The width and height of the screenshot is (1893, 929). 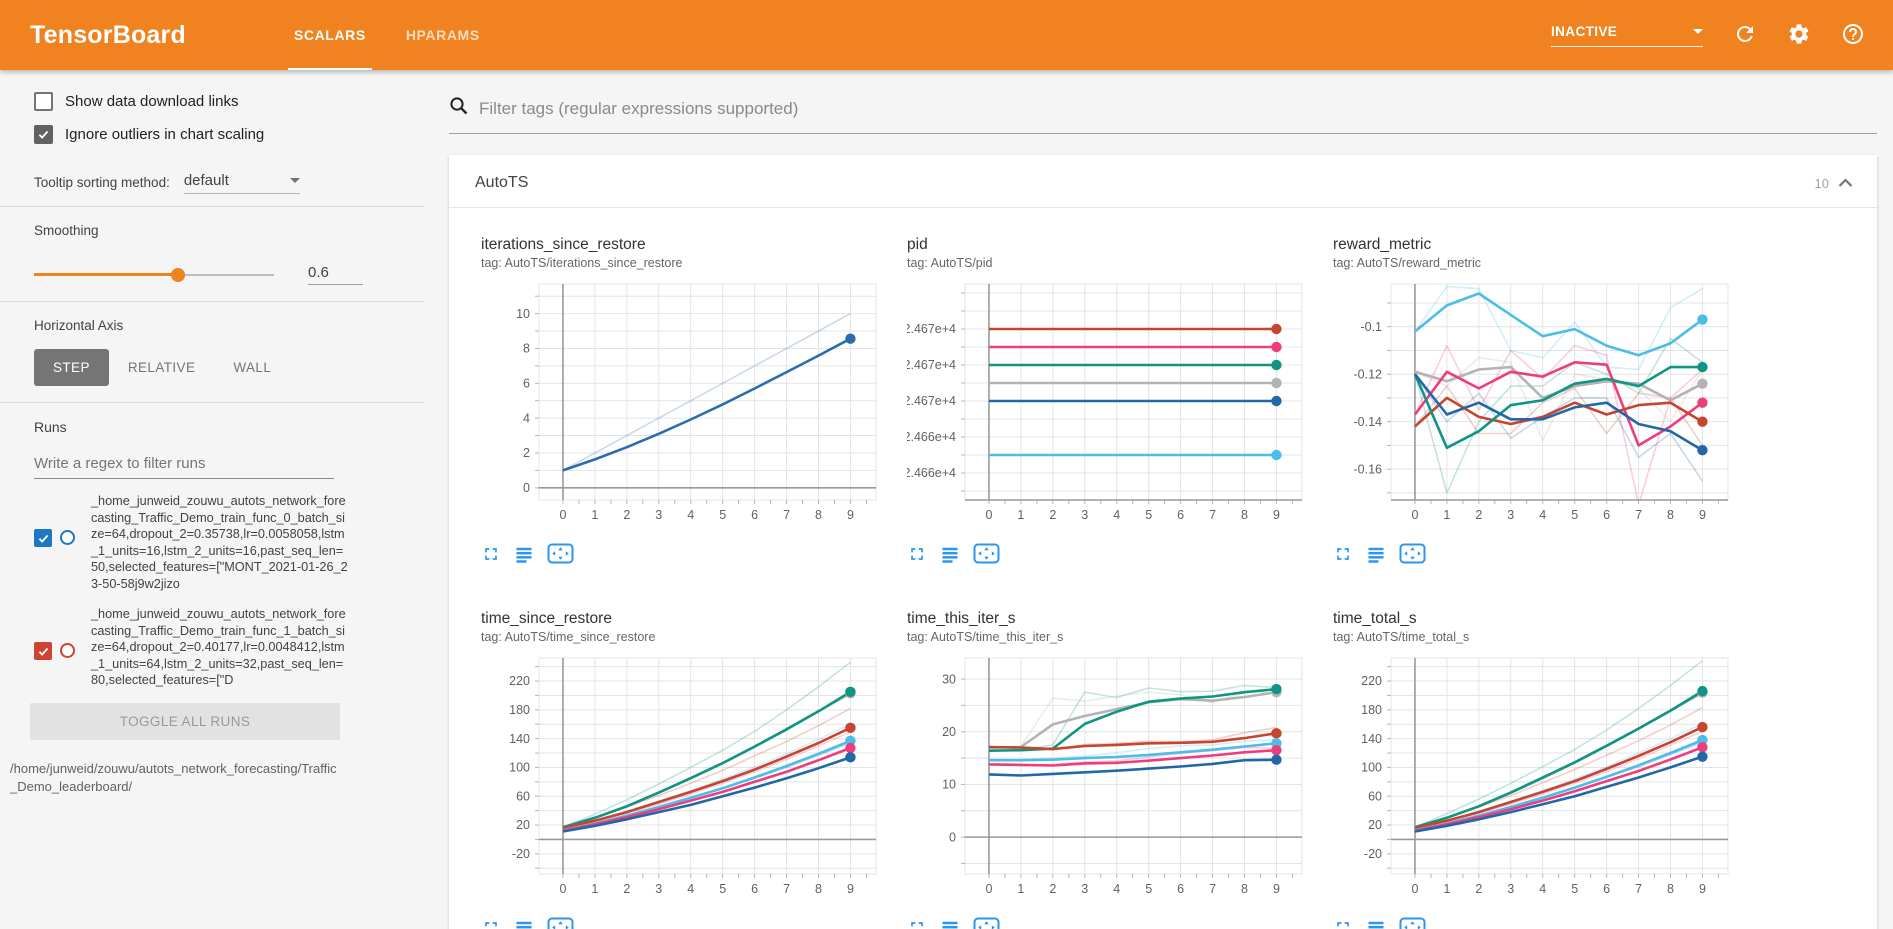 I want to click on section-header: AutoTS 10, so click(x=1163, y=181).